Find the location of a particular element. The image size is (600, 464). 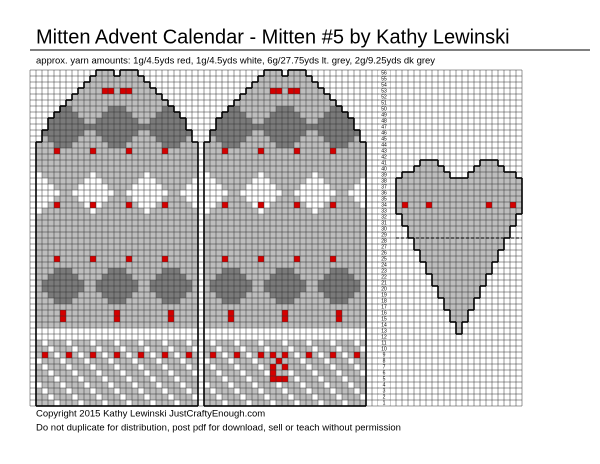

row-number: 3 is located at coordinates (384, 392).